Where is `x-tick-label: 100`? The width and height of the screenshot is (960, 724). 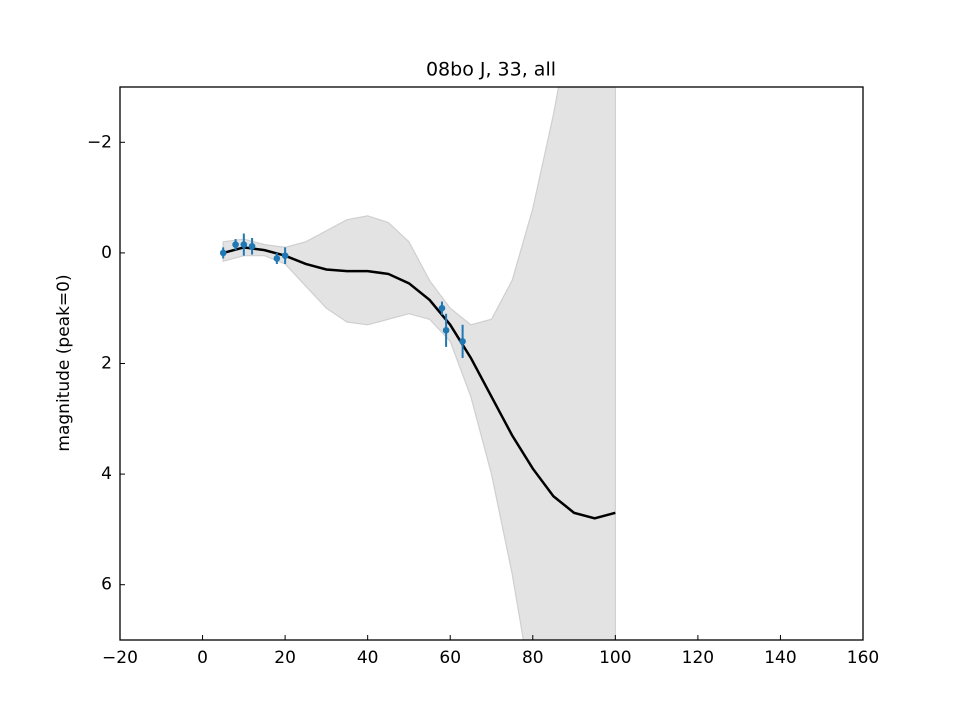
x-tick-label: 100 is located at coordinates (615, 658).